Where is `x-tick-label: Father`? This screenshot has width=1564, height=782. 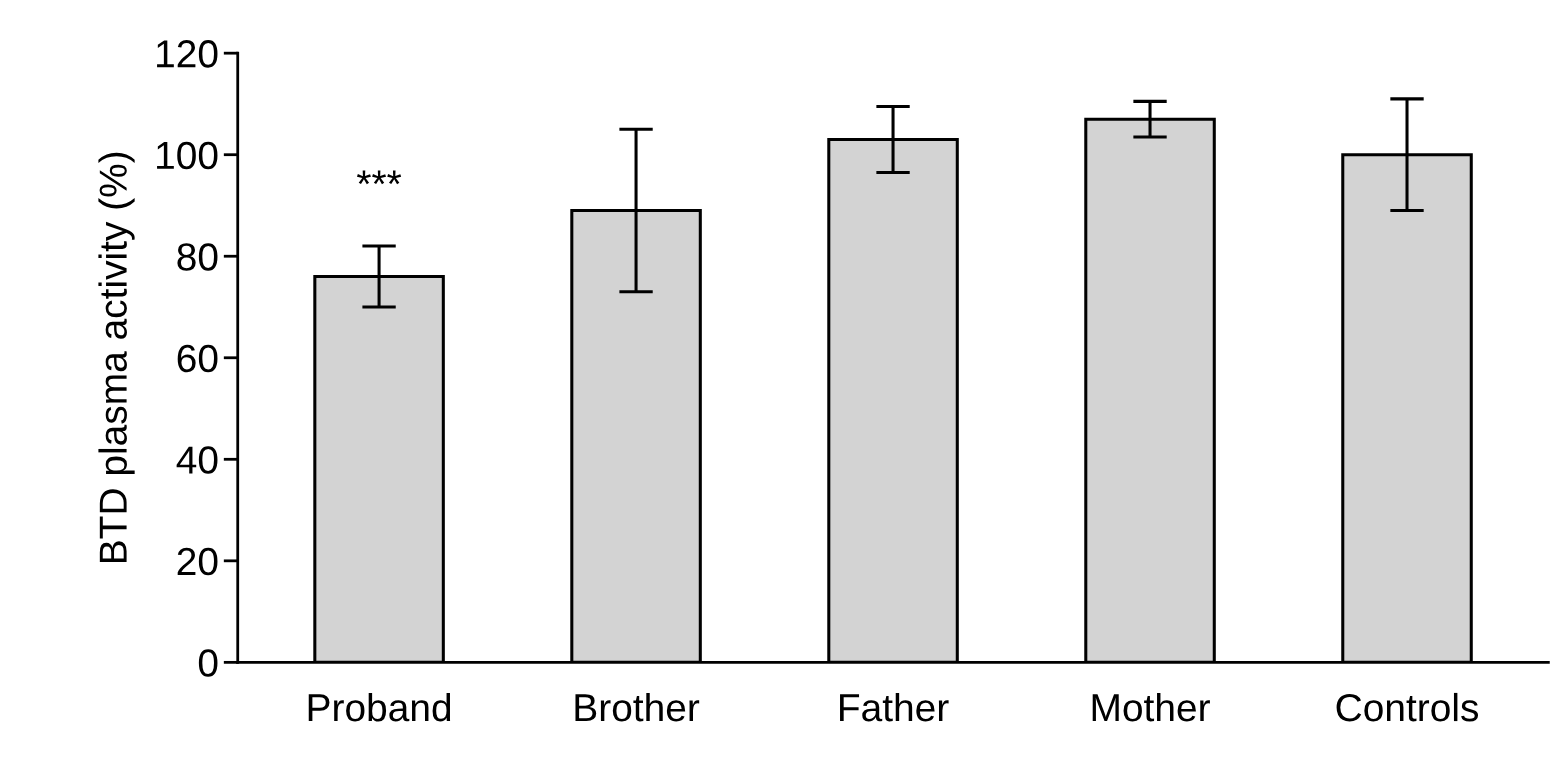 x-tick-label: Father is located at coordinates (894, 707).